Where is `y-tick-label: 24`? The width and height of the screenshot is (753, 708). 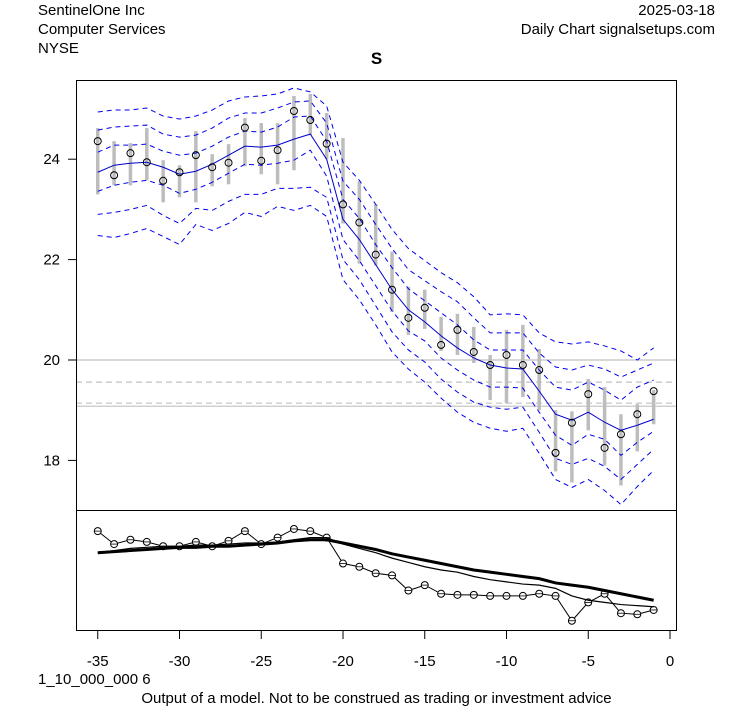
y-tick-label: 24 is located at coordinates (51, 159).